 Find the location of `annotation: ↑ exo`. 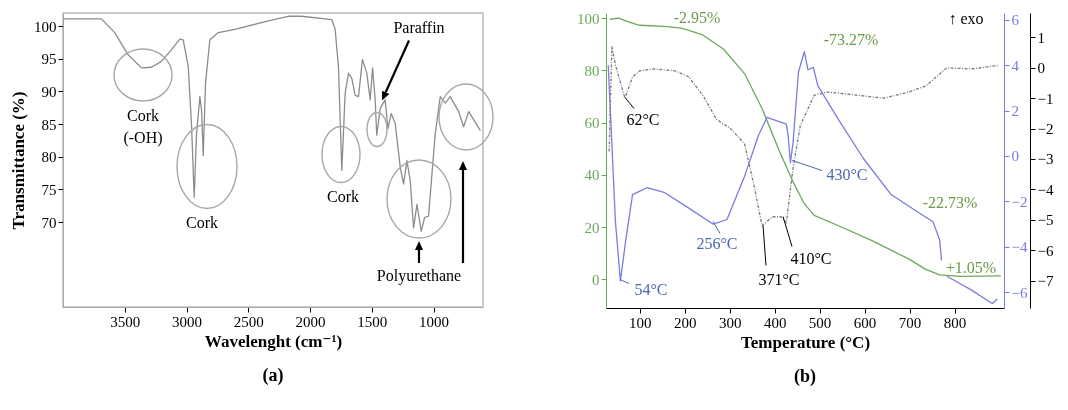

annotation: ↑ exo is located at coordinates (966, 18).